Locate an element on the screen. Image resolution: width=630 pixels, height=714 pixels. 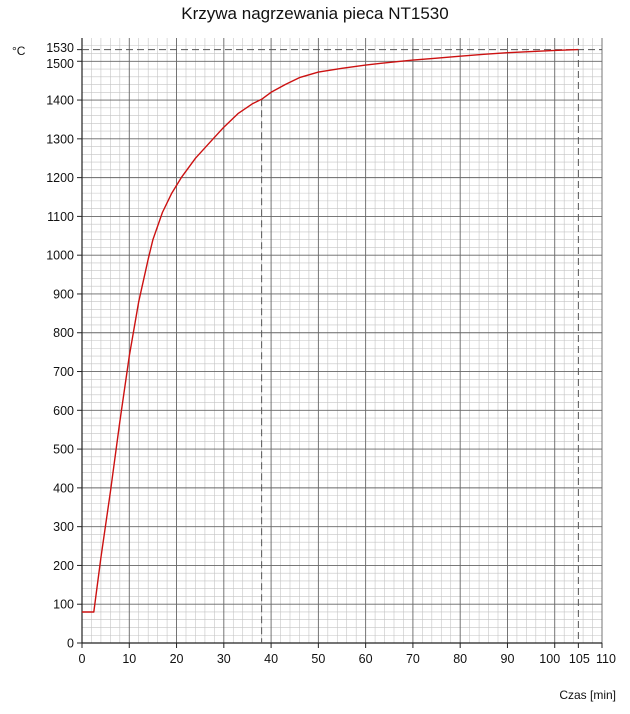
x-tick-label: 60 is located at coordinates (366, 659).